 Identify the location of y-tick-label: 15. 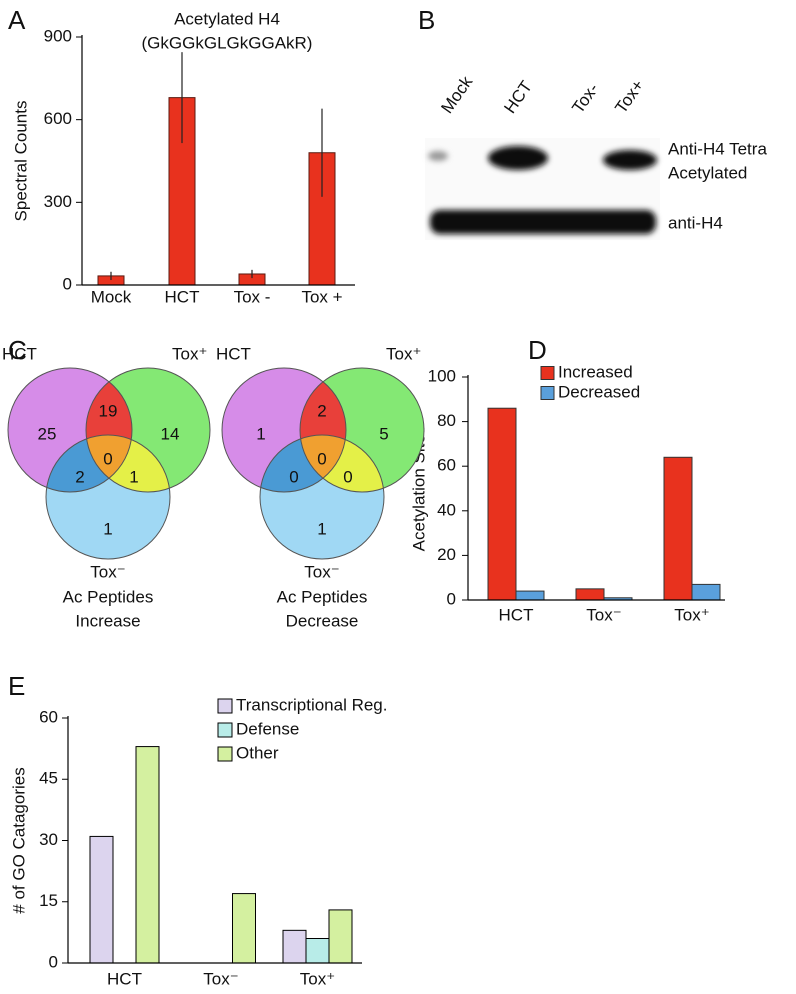
(48, 900).